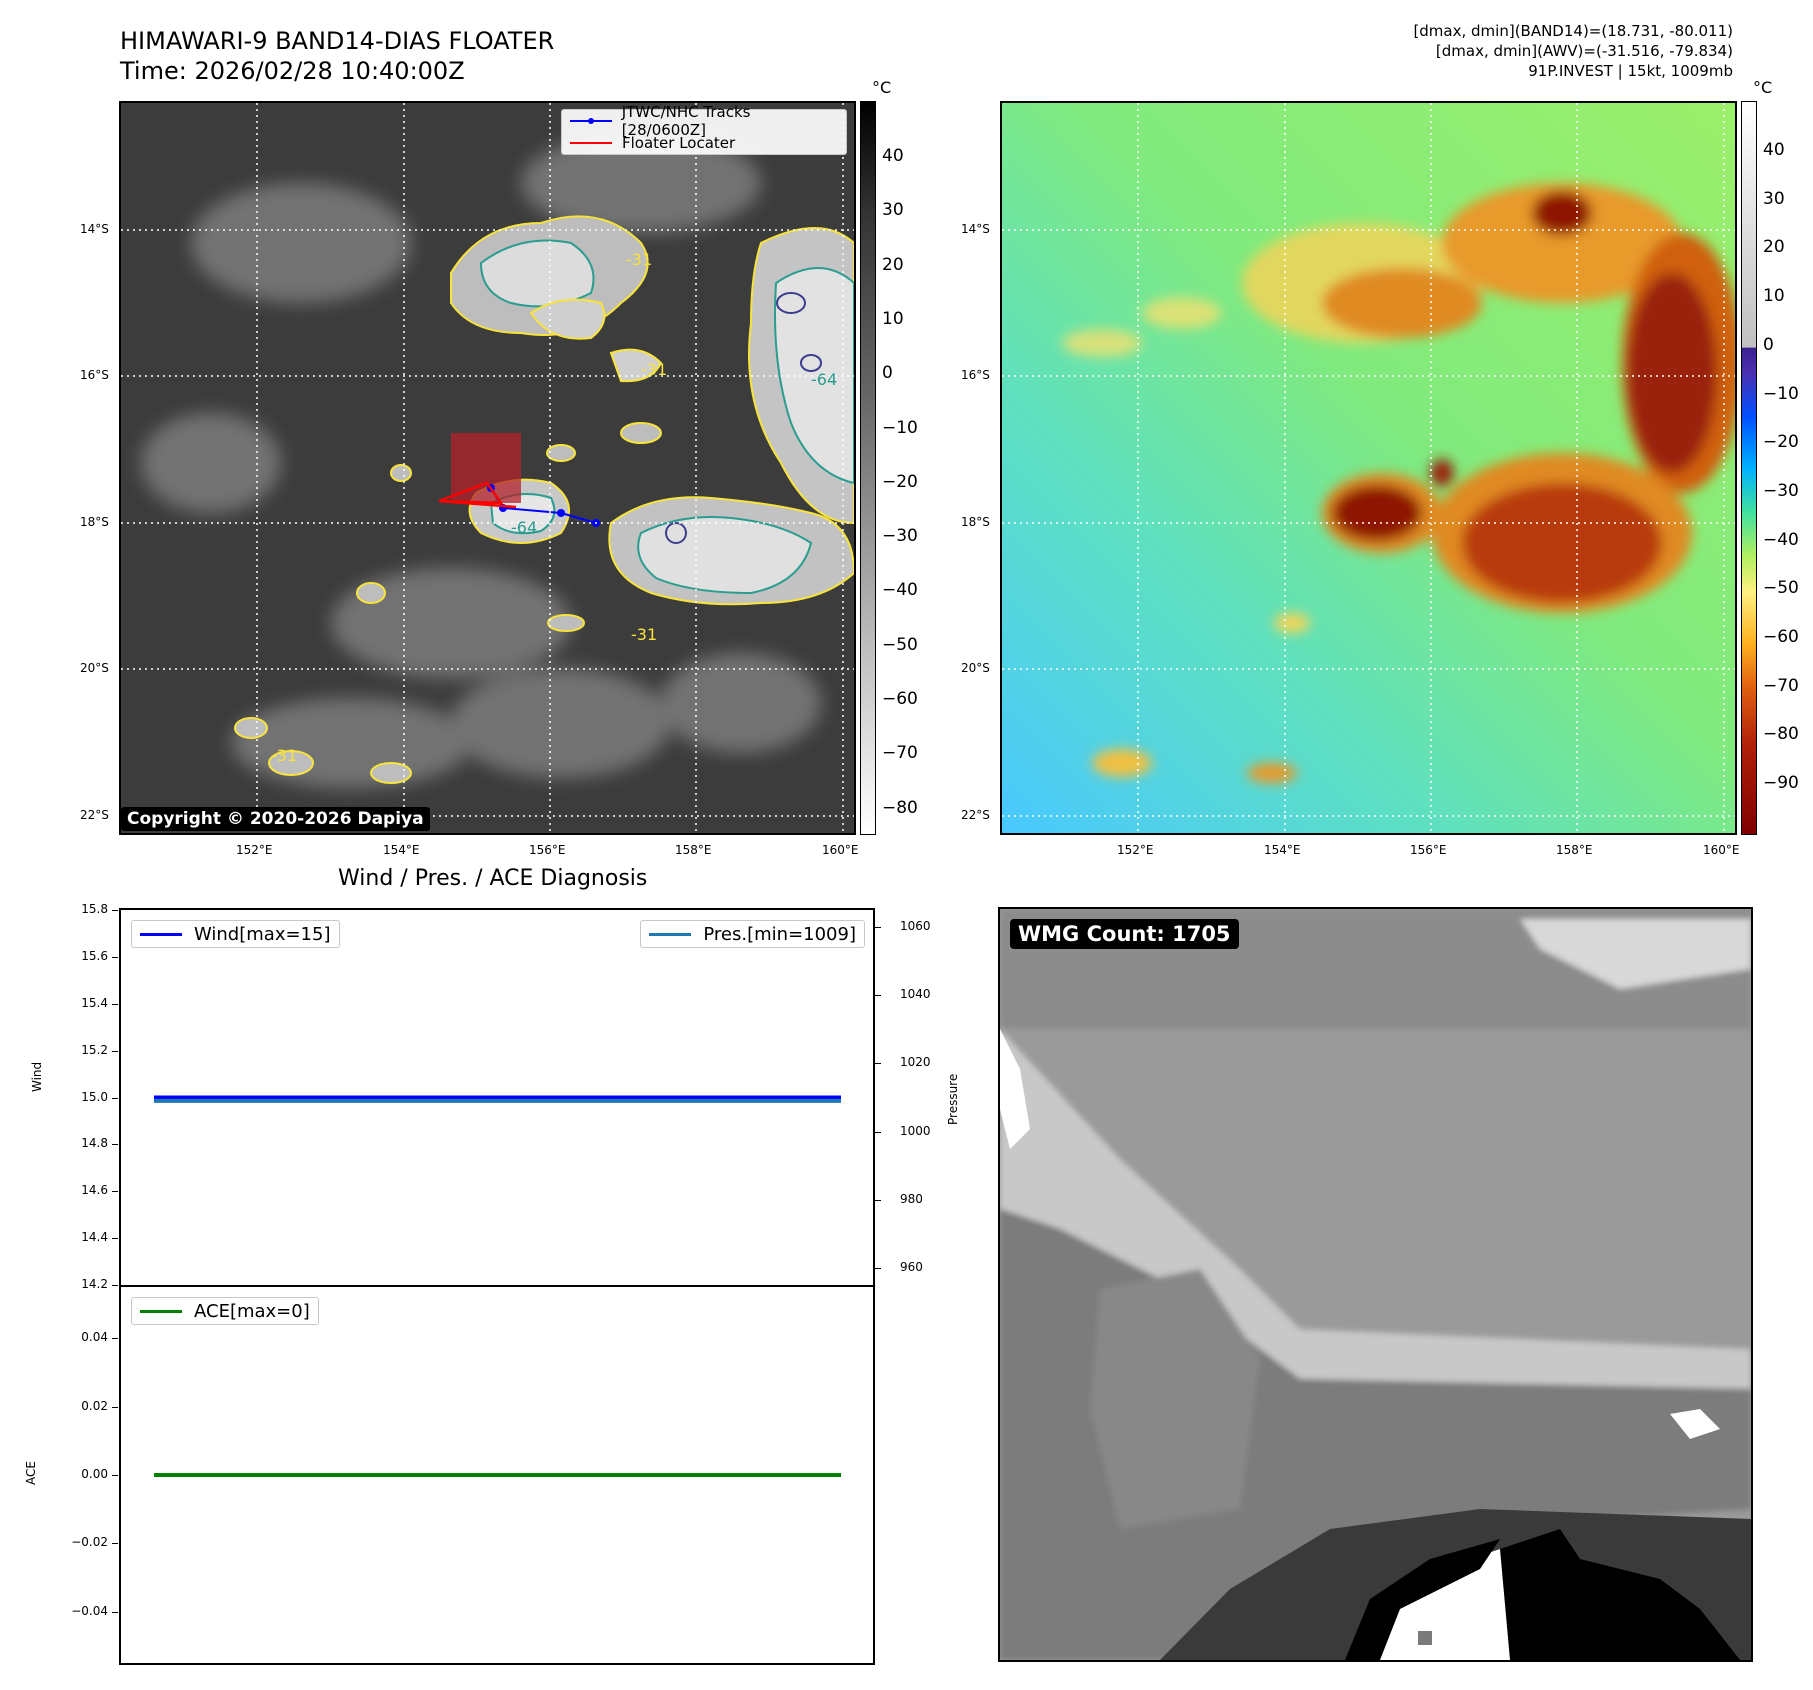 The height and width of the screenshot is (1690, 1813). I want to click on color-colorbar-tick: −30, so click(1781, 490).